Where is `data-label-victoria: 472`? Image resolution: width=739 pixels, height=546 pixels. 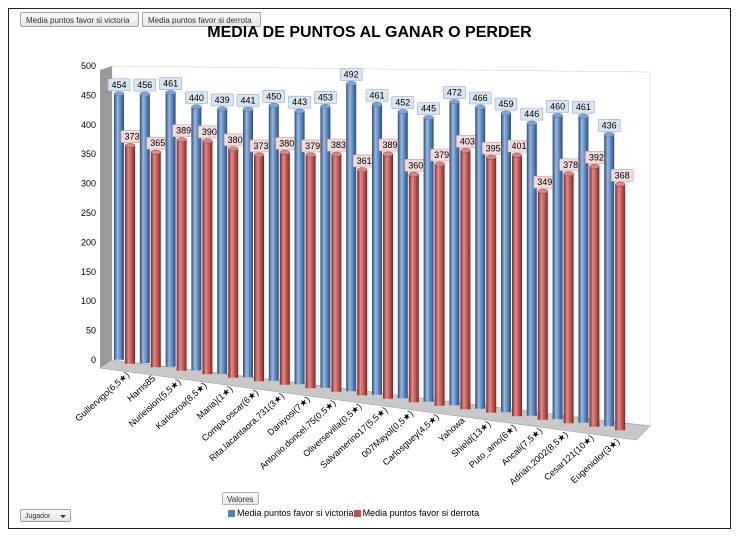 data-label-victoria: 472 is located at coordinates (454, 93).